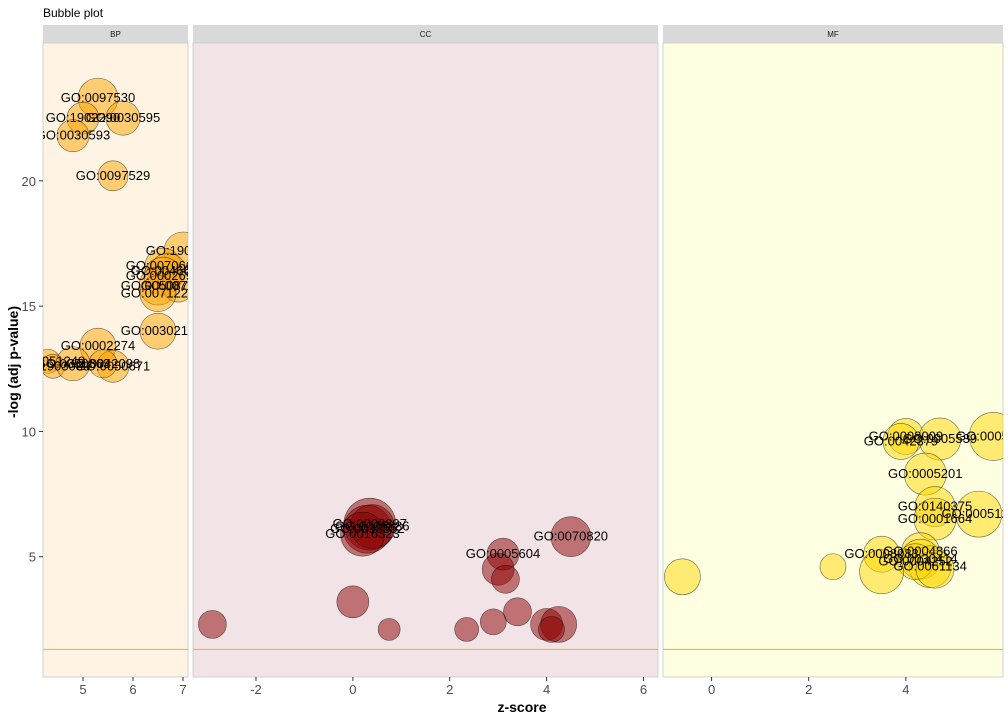 This screenshot has width=1008, height=720. I want to click on y-tick-label: 5, so click(32, 557).